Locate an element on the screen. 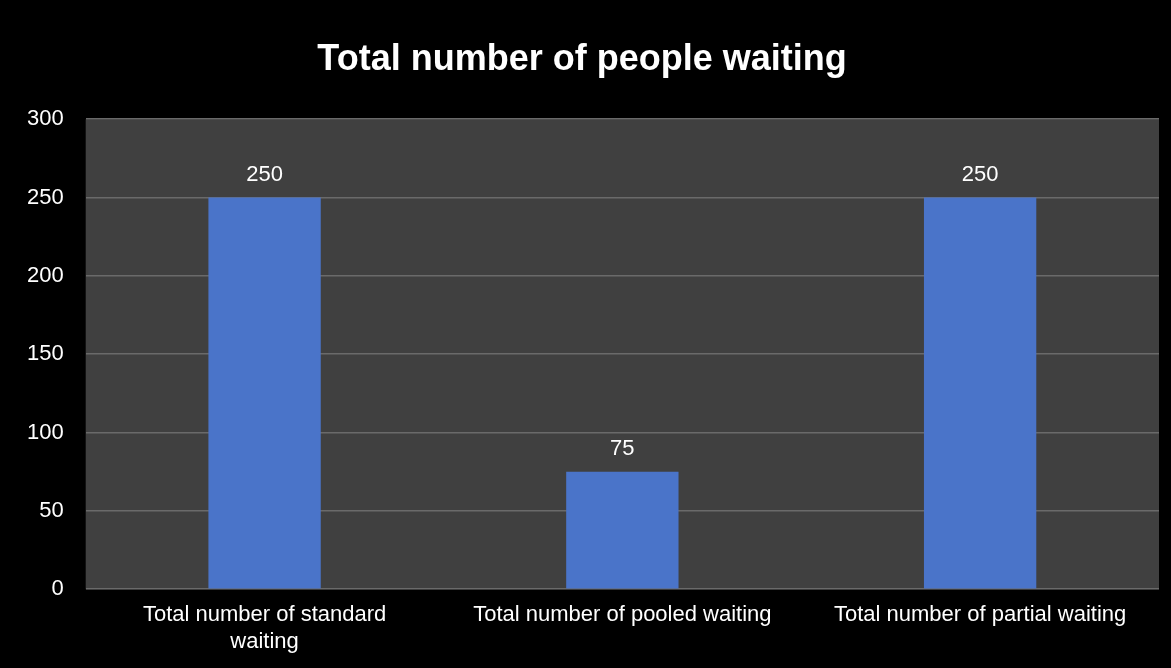  x-tick-label: Total number of pooled waiting is located at coordinates (622, 614).